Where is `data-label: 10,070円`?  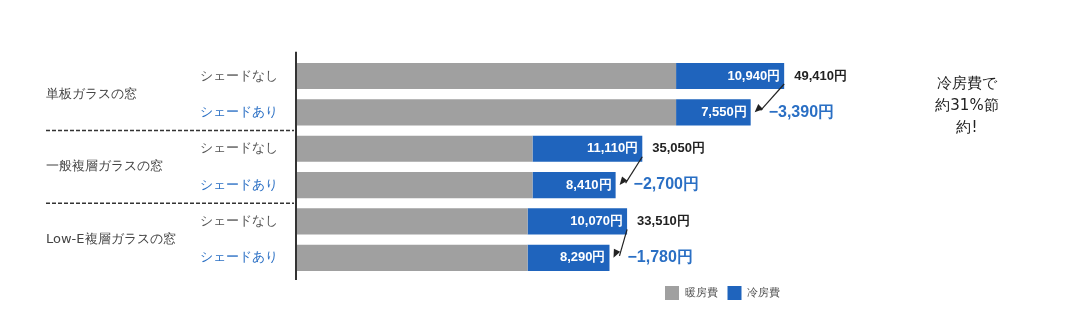
data-label: 10,070円 is located at coordinates (597, 221).